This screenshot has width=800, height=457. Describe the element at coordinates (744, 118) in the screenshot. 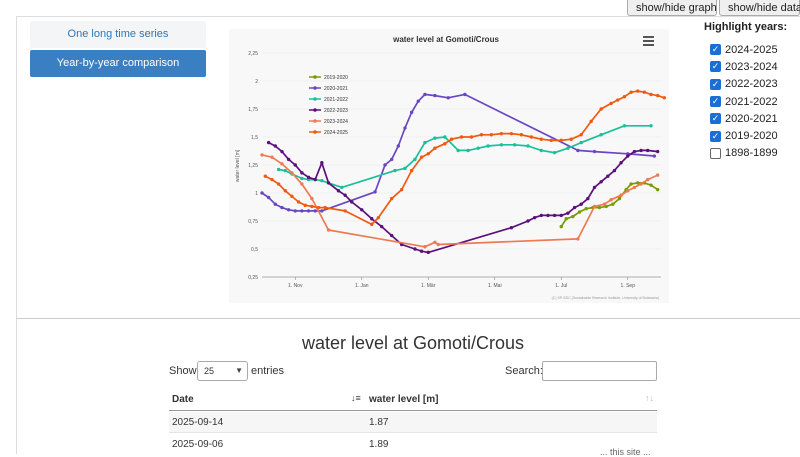

I see `highlight-year-2020-2021: ✓ 2020-2021` at that location.